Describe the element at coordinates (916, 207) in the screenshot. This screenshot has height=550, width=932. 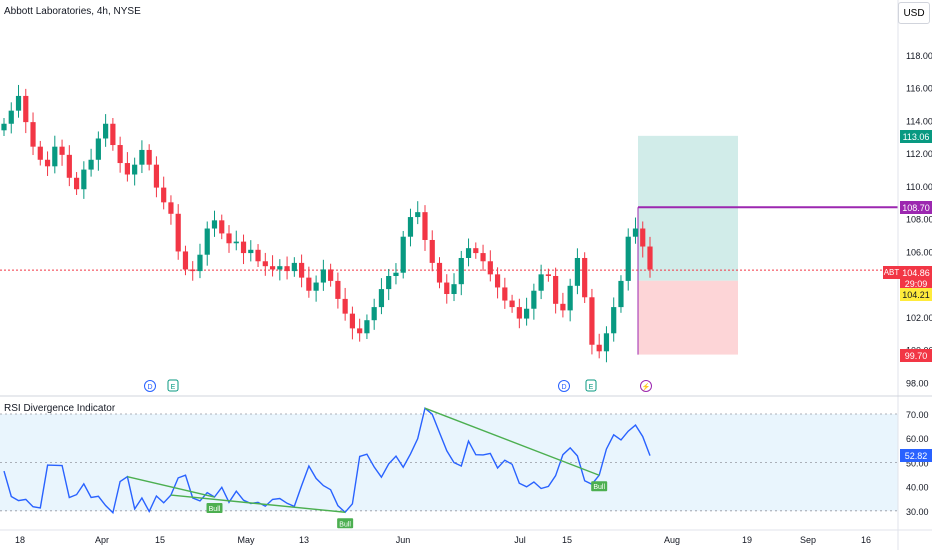
I see `entry-line-label: 108.70` at that location.